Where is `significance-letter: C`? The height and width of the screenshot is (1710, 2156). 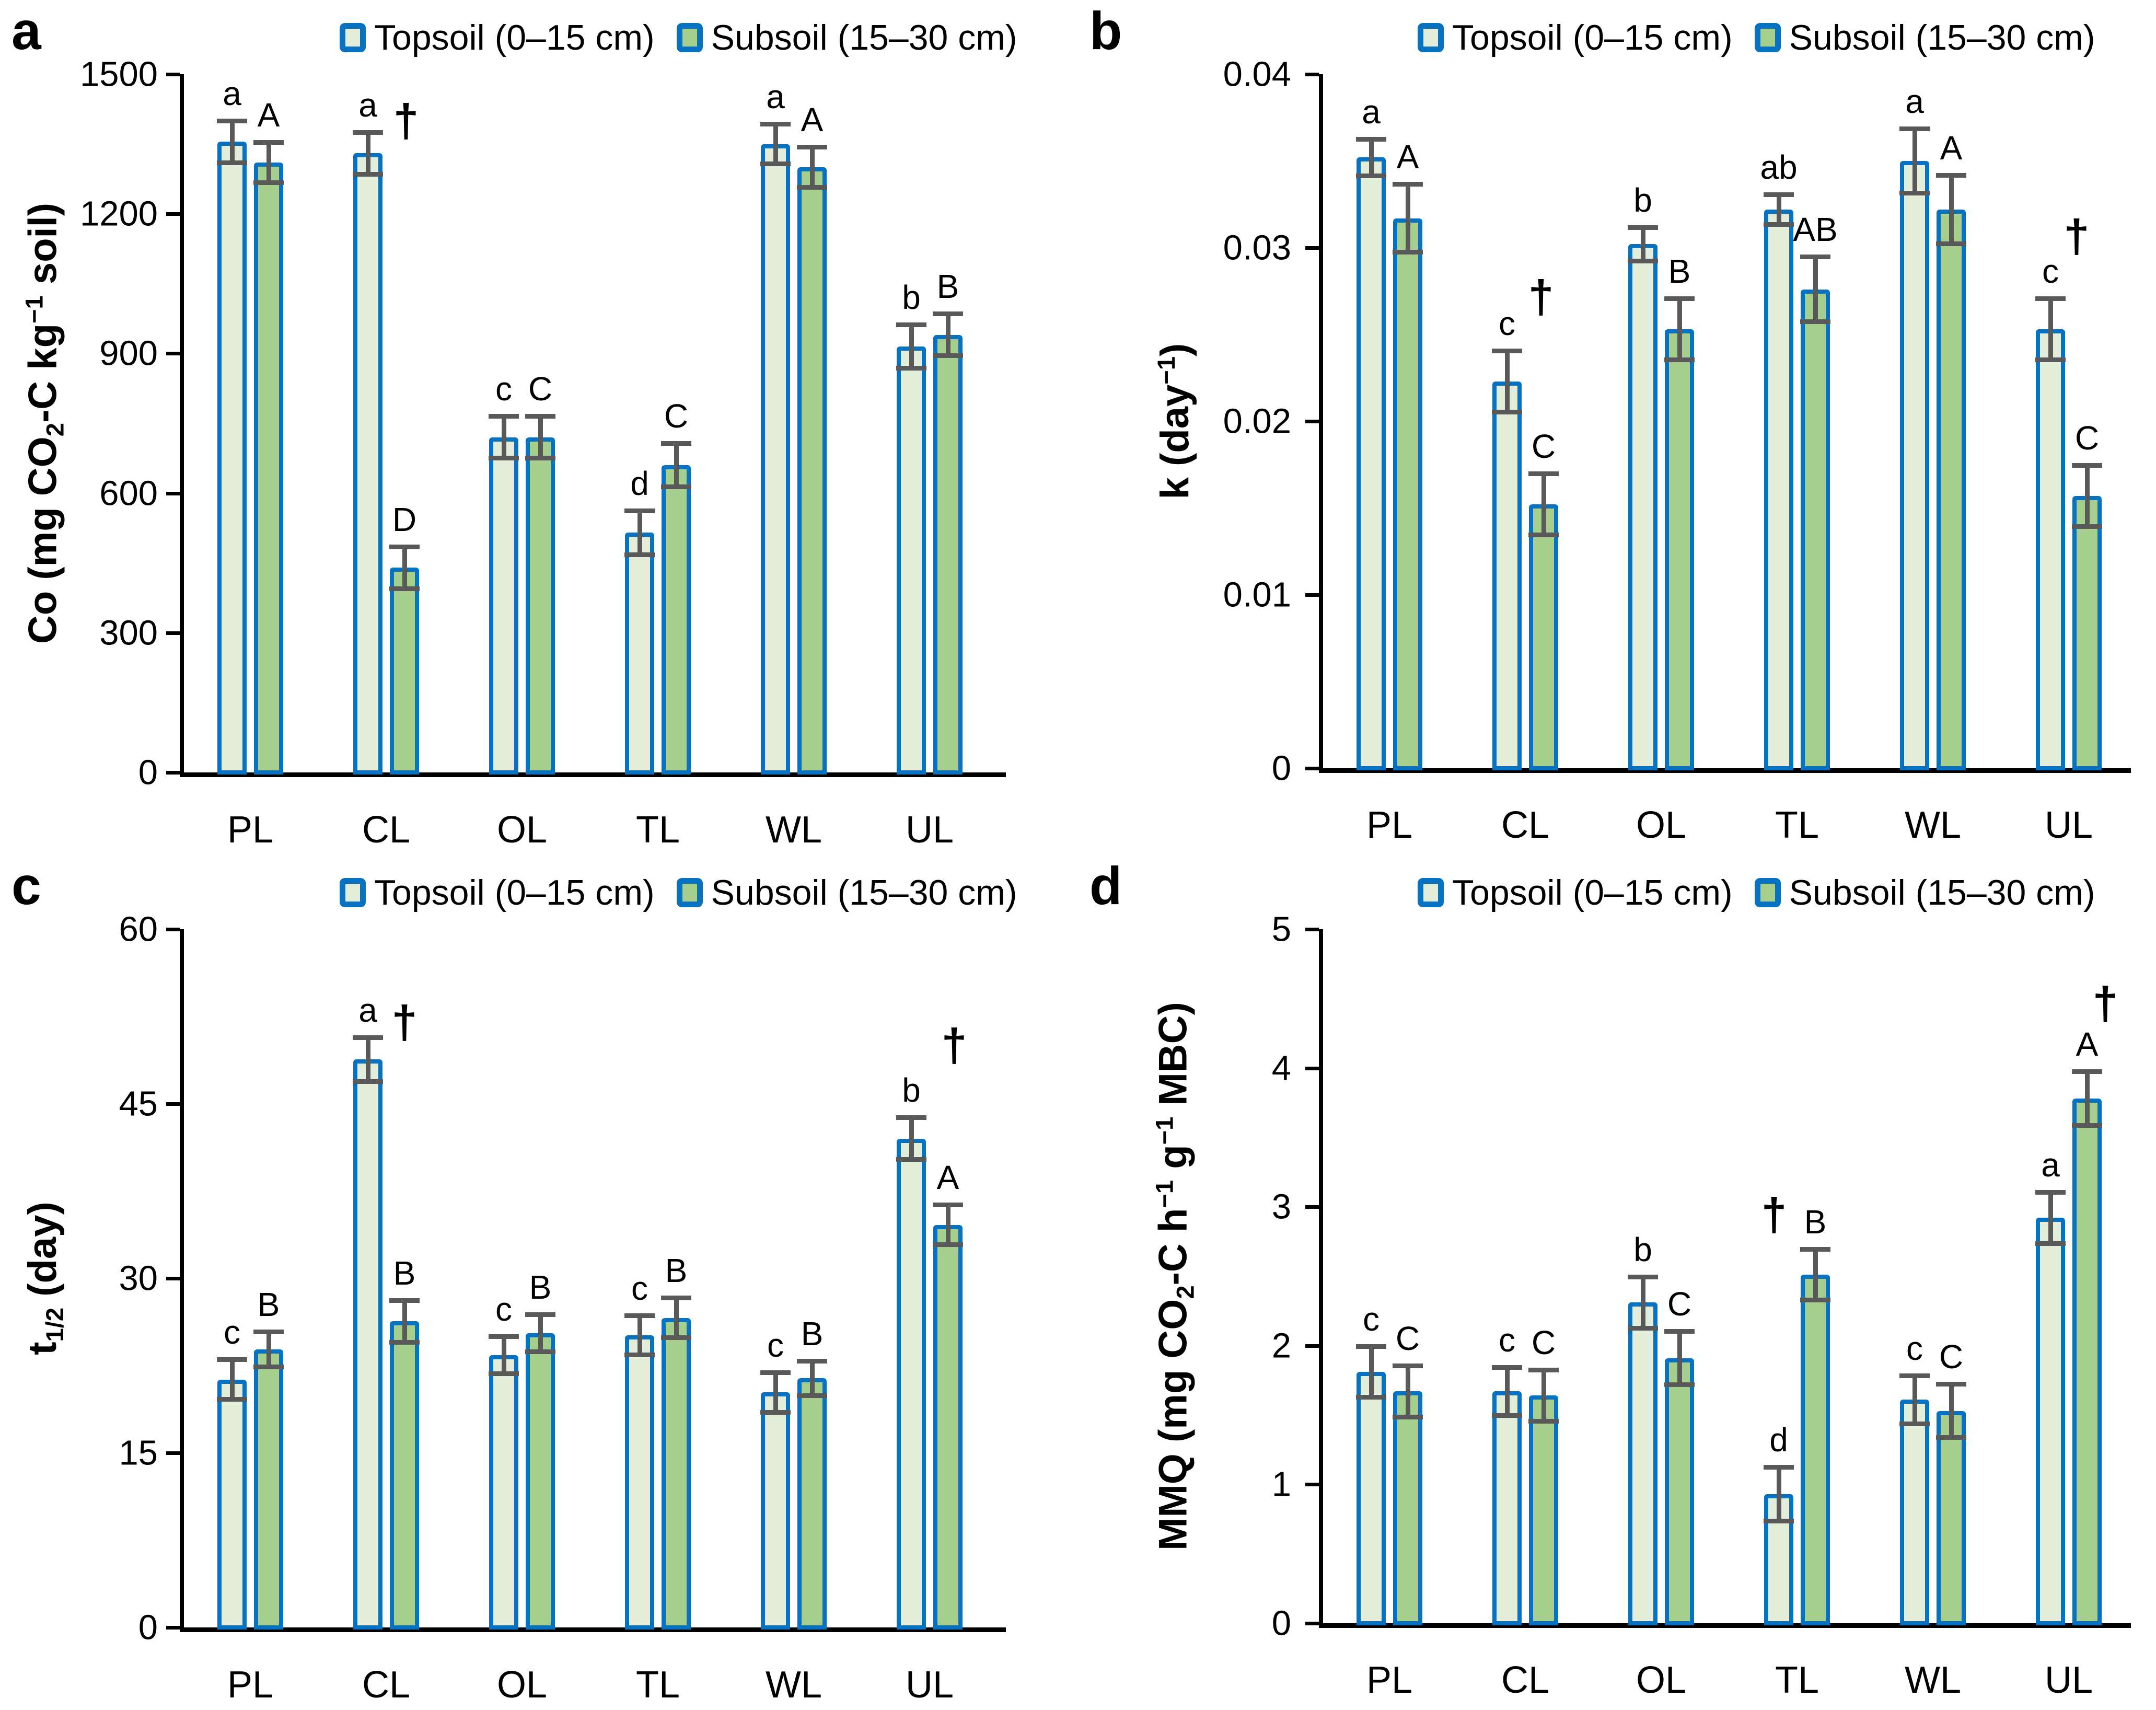
significance-letter: C is located at coordinates (541, 389).